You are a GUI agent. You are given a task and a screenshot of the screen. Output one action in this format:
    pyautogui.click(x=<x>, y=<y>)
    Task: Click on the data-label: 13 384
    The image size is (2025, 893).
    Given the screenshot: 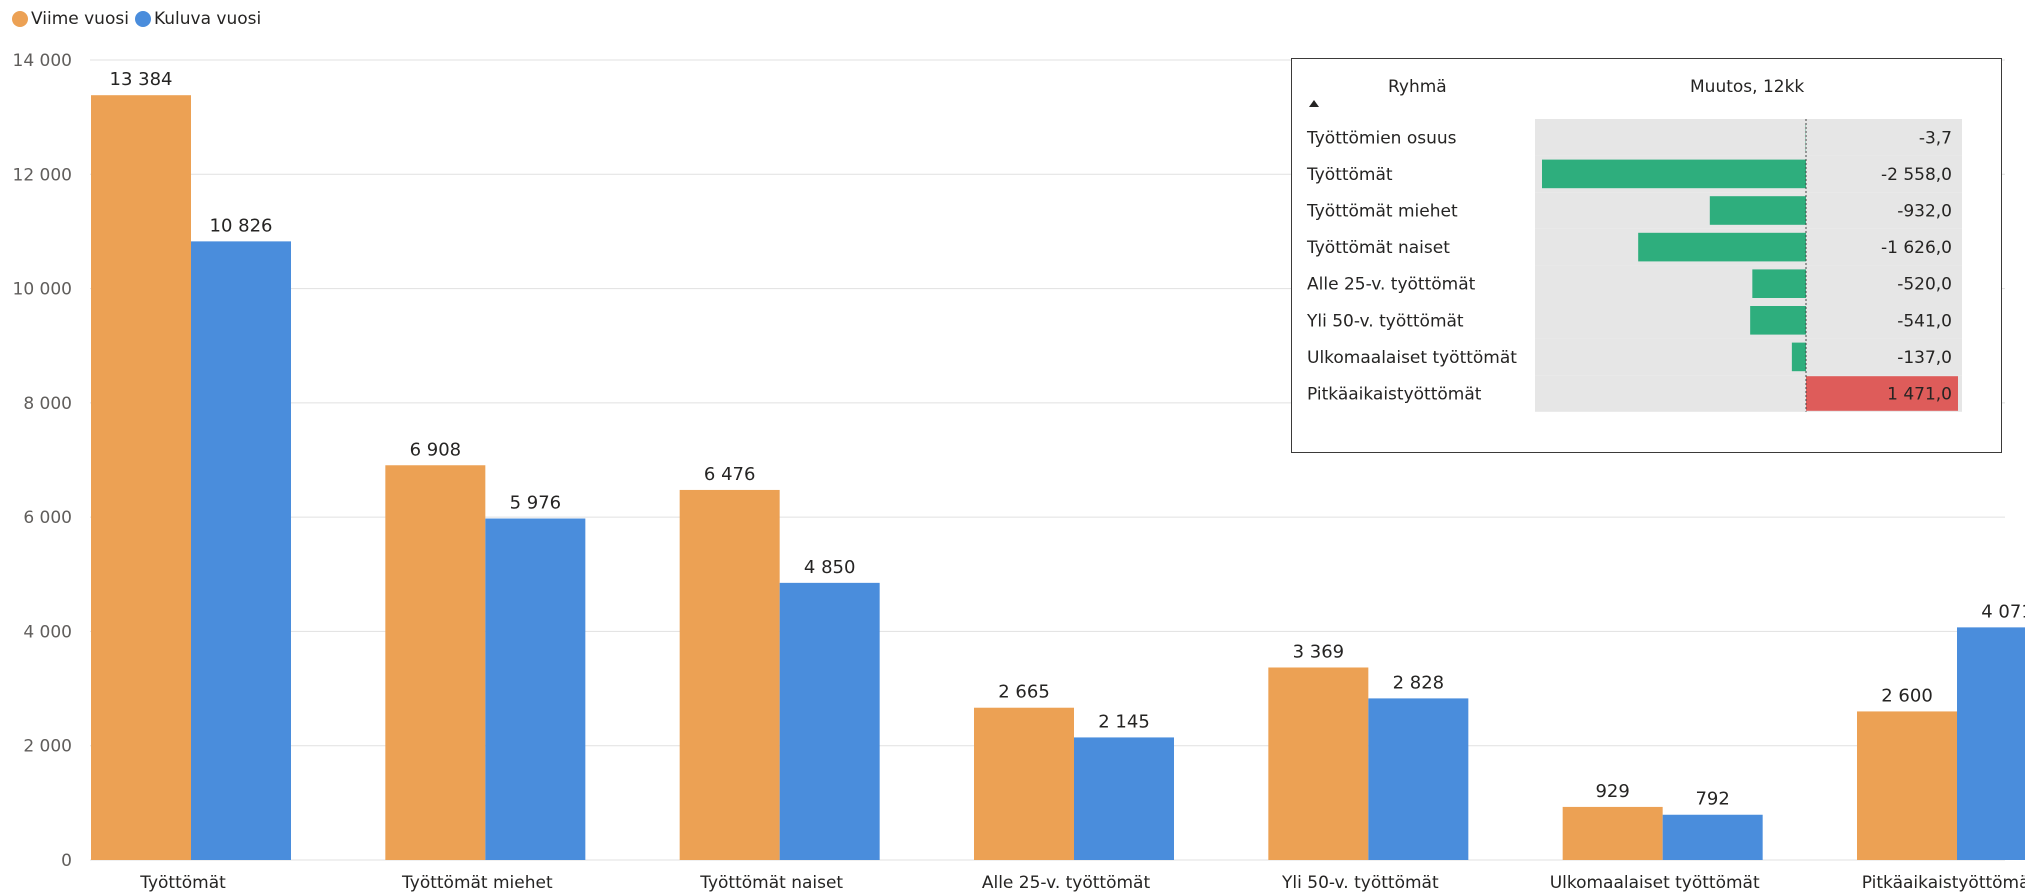 What is the action you would take?
    pyautogui.click(x=141, y=79)
    